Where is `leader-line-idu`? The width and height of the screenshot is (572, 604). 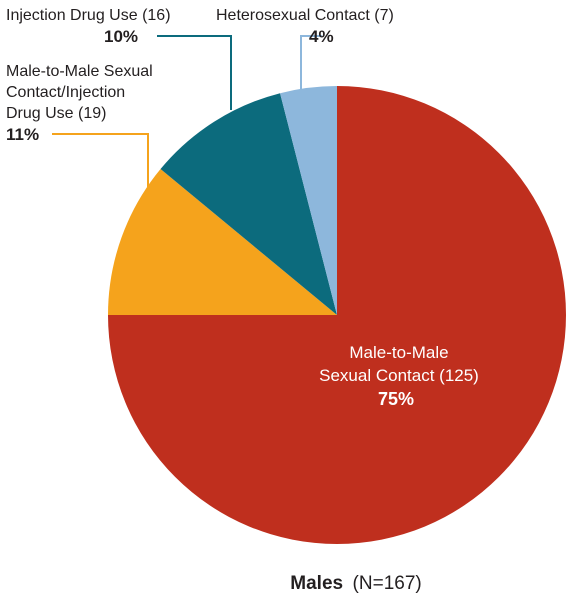
leader-line-idu is located at coordinates (194, 72).